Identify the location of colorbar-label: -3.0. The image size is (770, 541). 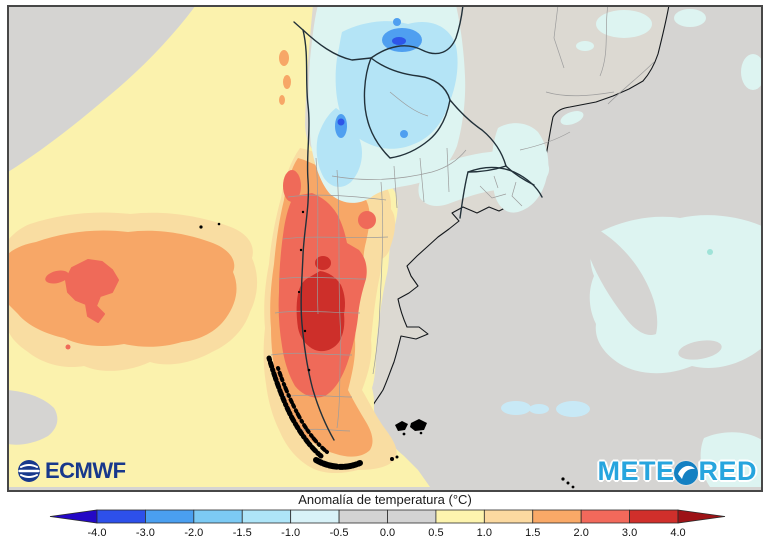
(145, 533).